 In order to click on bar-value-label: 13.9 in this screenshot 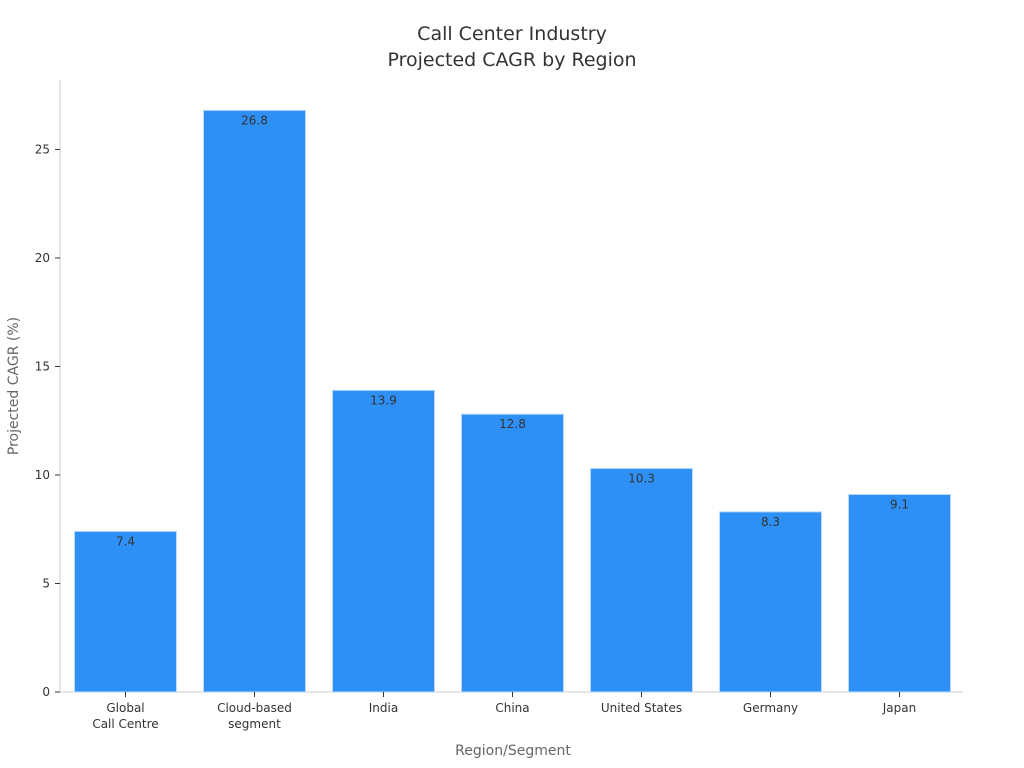, I will do `click(383, 400)`.